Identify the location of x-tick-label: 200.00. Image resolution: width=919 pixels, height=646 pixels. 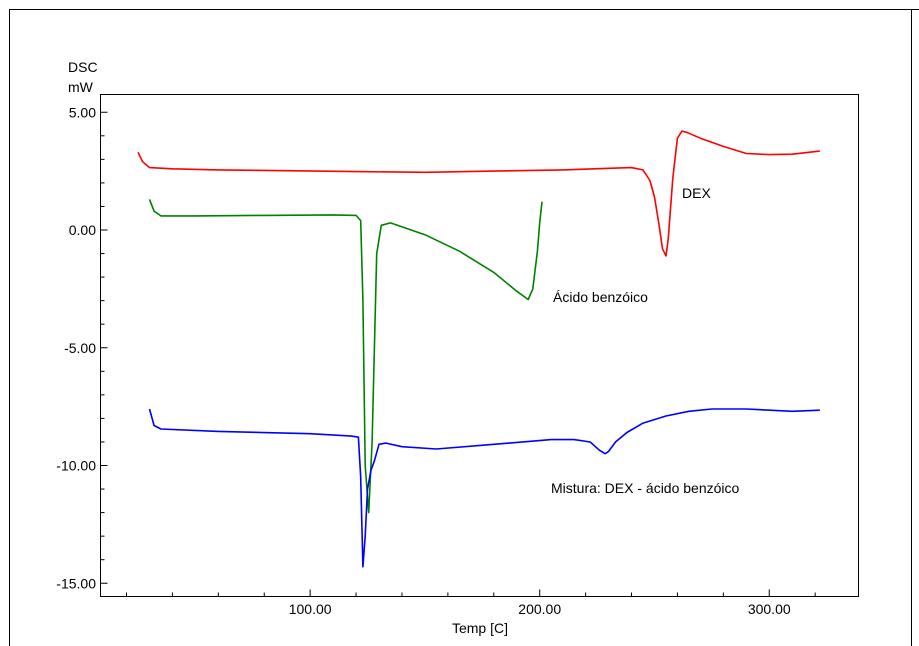
(539, 609).